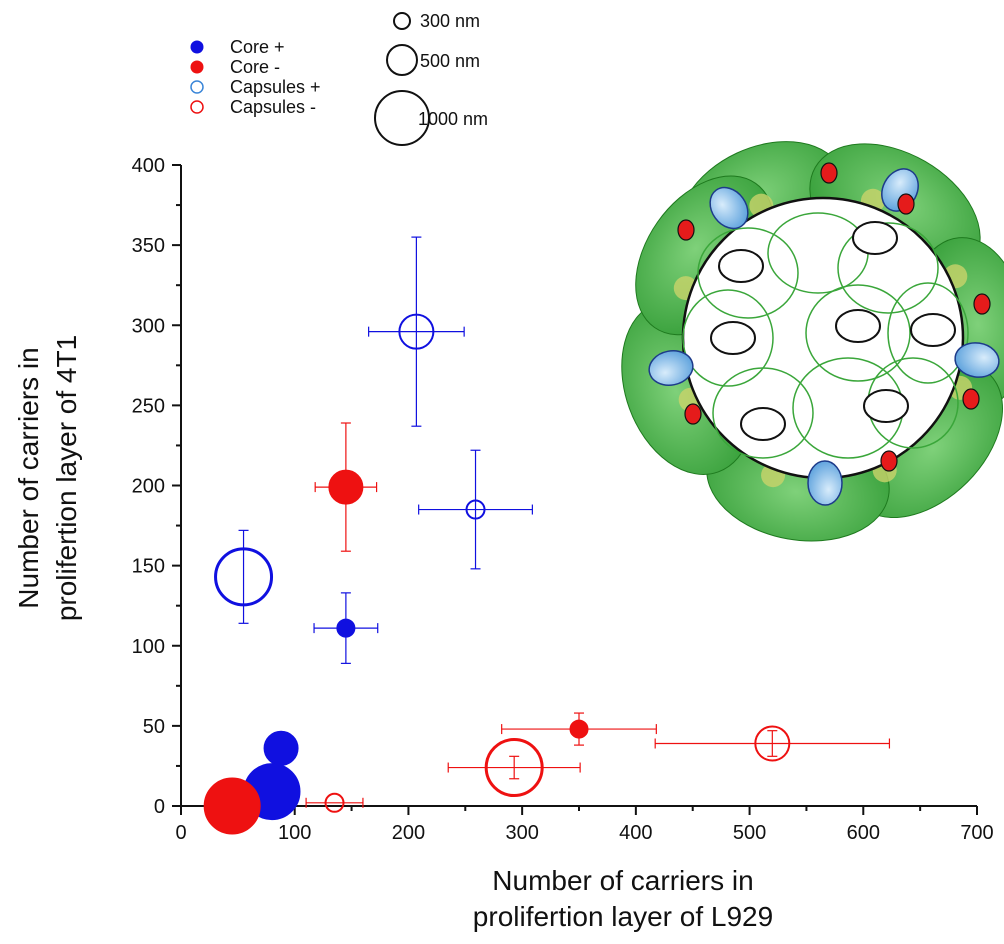 The image size is (1004, 944). What do you see at coordinates (148, 406) in the screenshot?
I see `y-tick-label: 250` at bounding box center [148, 406].